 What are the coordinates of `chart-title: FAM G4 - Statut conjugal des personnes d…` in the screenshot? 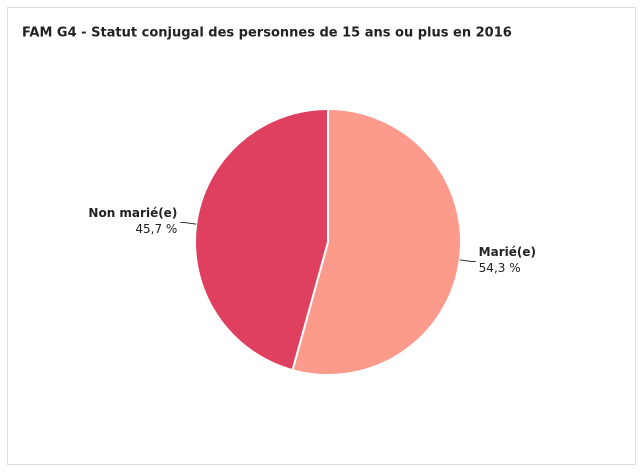 It's located at (267, 33).